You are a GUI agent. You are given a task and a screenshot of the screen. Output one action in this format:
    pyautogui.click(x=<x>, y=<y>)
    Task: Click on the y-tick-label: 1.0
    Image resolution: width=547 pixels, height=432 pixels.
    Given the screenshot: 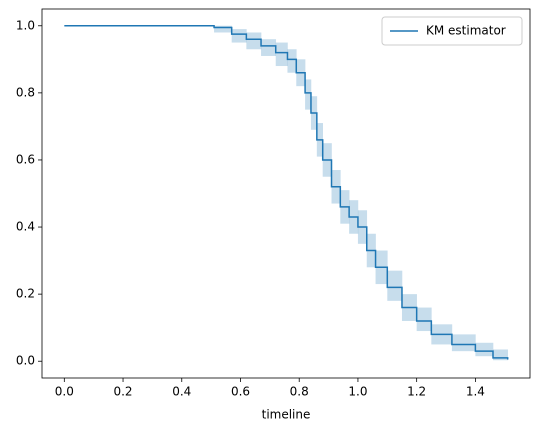 What is the action you would take?
    pyautogui.click(x=25, y=25)
    